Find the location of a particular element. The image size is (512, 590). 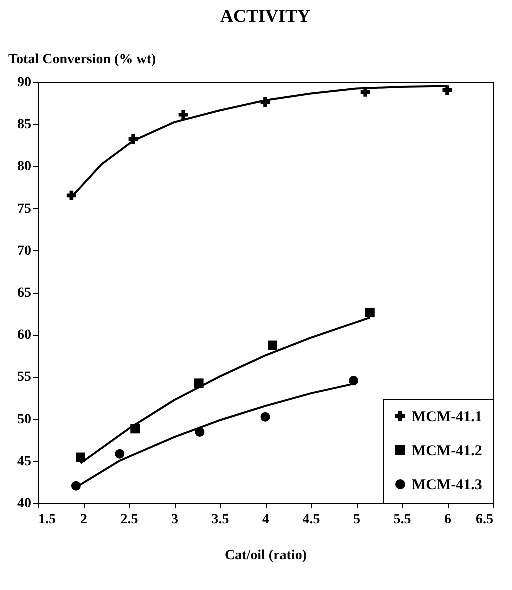

y-tick-label: 85 is located at coordinates (25, 125).